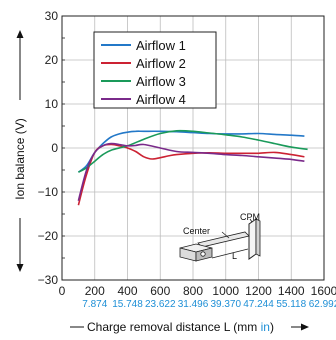  What do you see at coordinates (62, 291) in the screenshot?
I see `x-tick-label: 0` at bounding box center [62, 291].